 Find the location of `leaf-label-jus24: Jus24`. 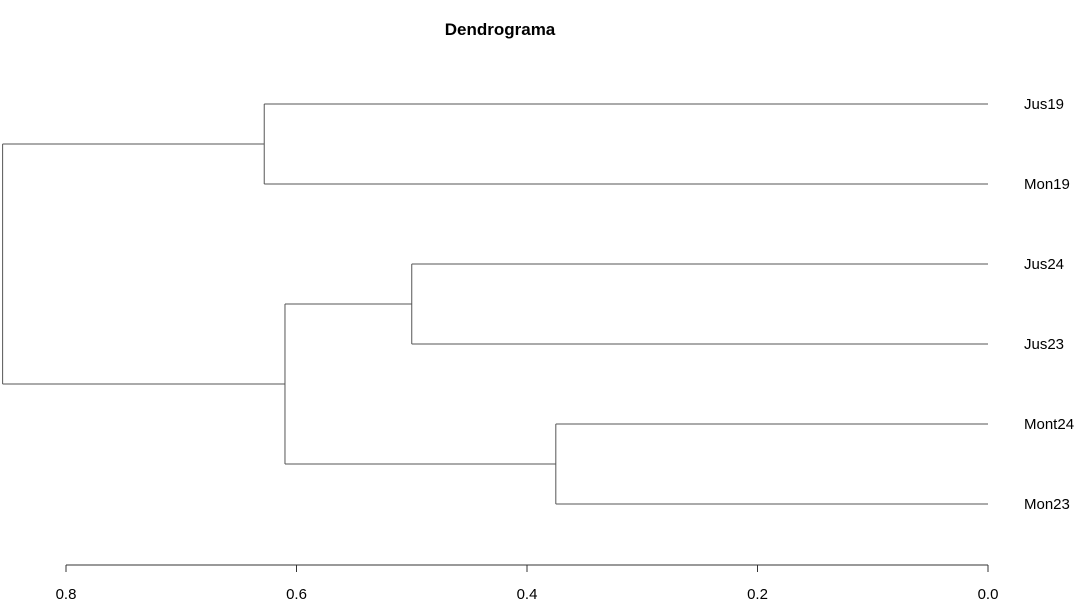

leaf-label-jus24: Jus24 is located at coordinates (1044, 264).